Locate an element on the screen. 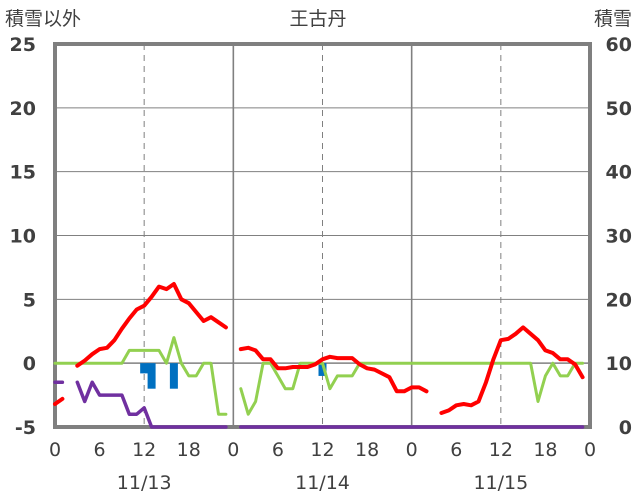  right-tick-label: 10 is located at coordinates (619, 364).